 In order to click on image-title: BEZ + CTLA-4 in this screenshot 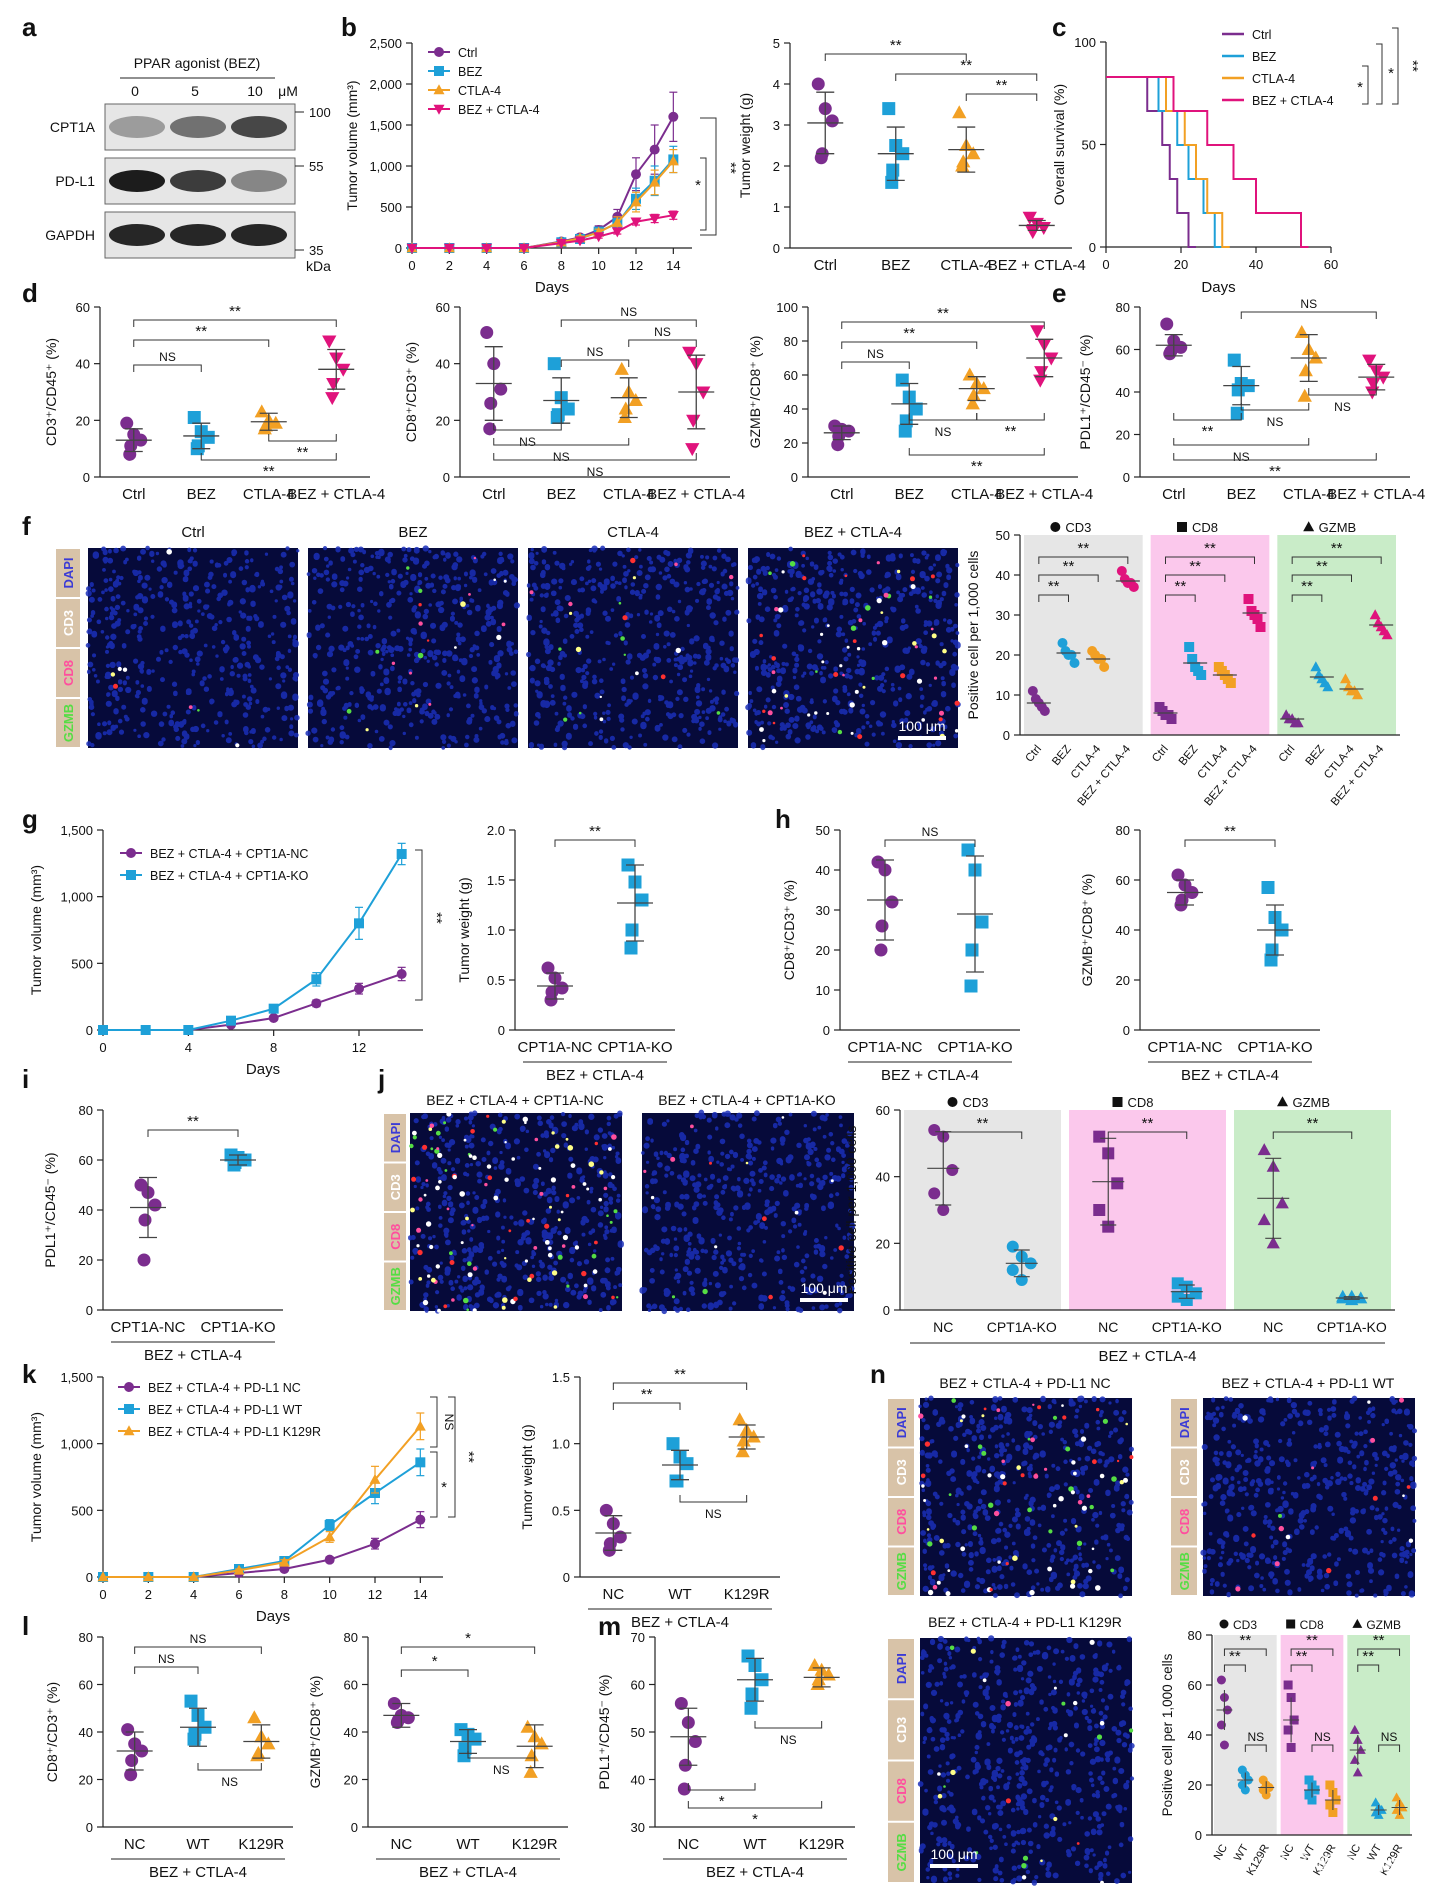, I will do `click(853, 532)`.